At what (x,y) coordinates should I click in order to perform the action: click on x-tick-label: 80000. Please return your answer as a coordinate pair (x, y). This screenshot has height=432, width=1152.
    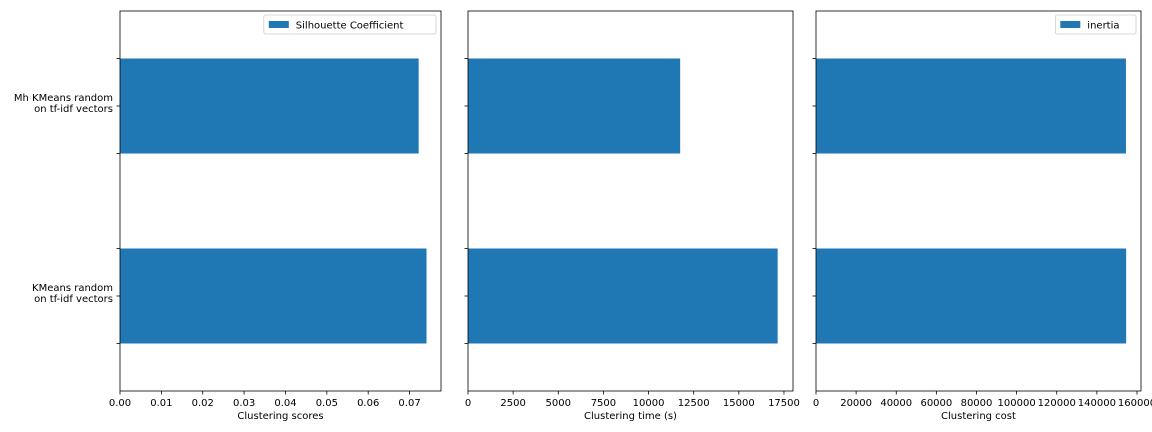
    Looking at the image, I should click on (977, 403).